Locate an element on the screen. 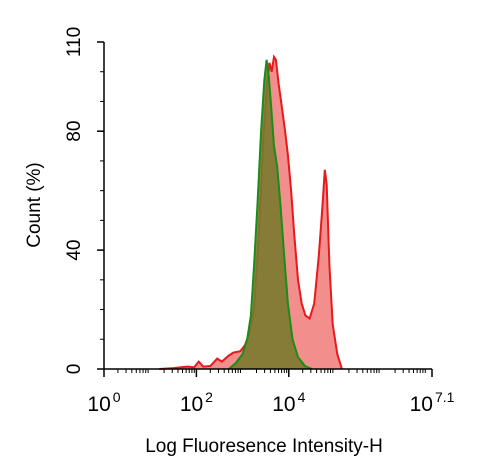  x-tick-label: 10 0 is located at coordinates (103, 402).